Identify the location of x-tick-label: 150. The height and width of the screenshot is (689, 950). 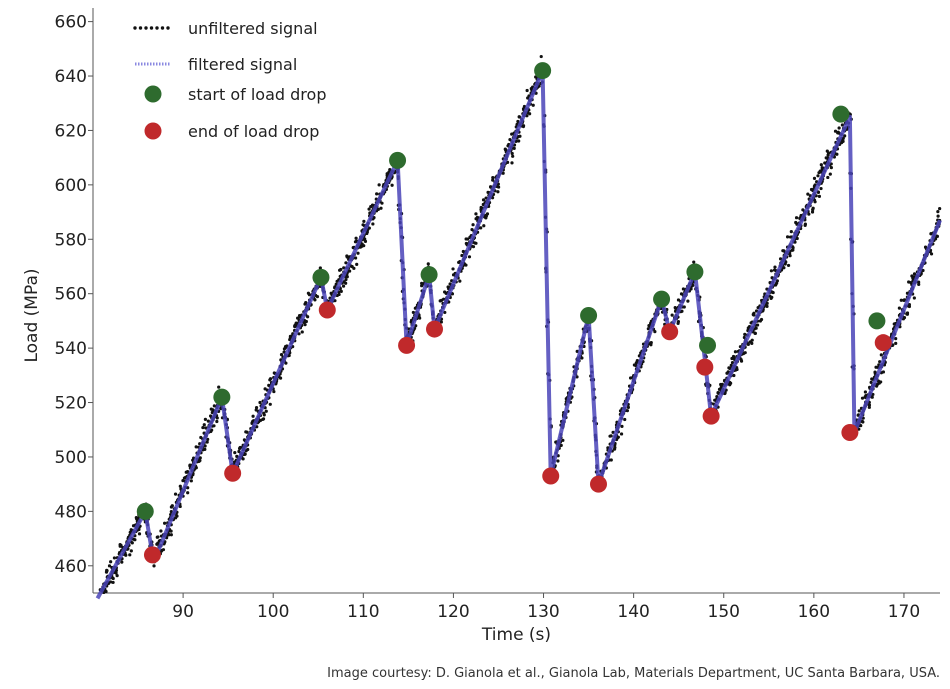
(724, 612).